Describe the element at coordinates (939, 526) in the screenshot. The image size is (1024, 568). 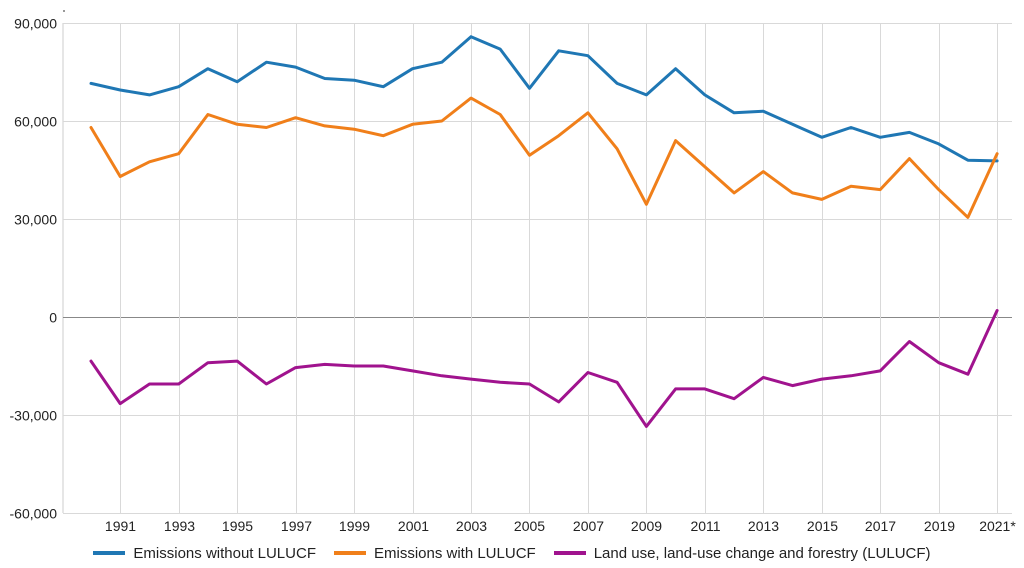
I see `x-tick-label: 2019` at that location.